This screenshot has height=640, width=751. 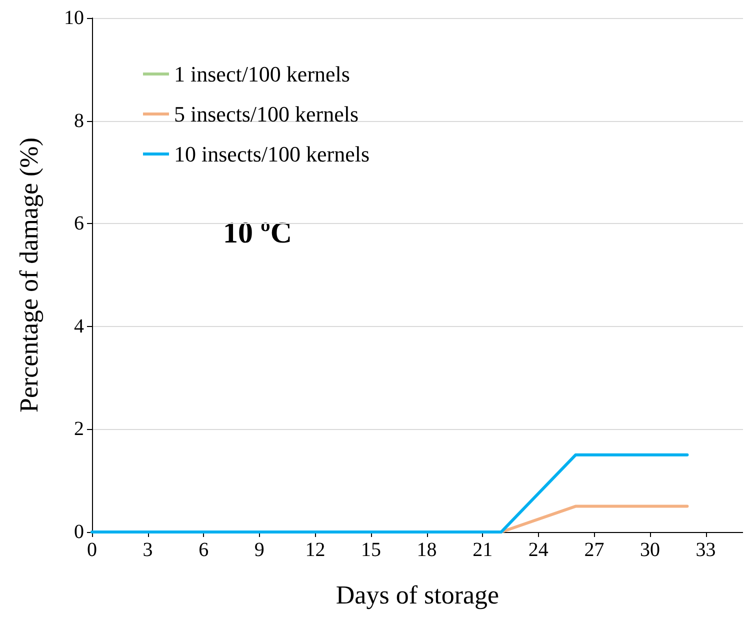 I want to click on y-tick-label: 2, so click(x=79, y=429).